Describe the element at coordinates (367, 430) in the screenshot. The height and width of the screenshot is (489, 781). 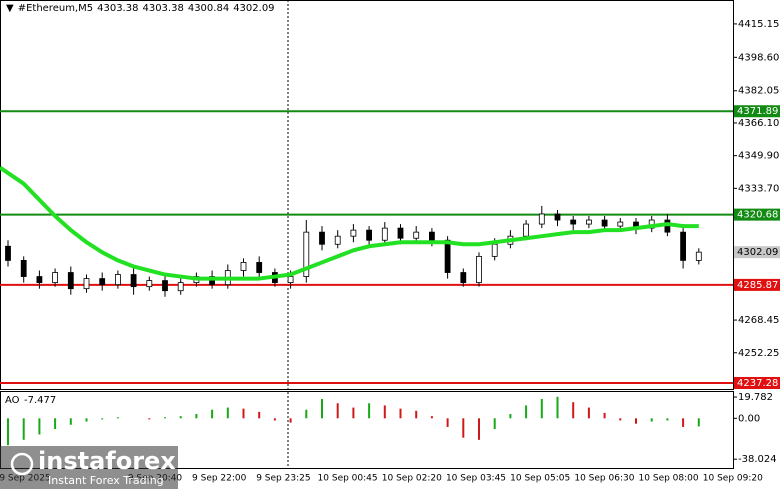
I see `ao-frame` at that location.